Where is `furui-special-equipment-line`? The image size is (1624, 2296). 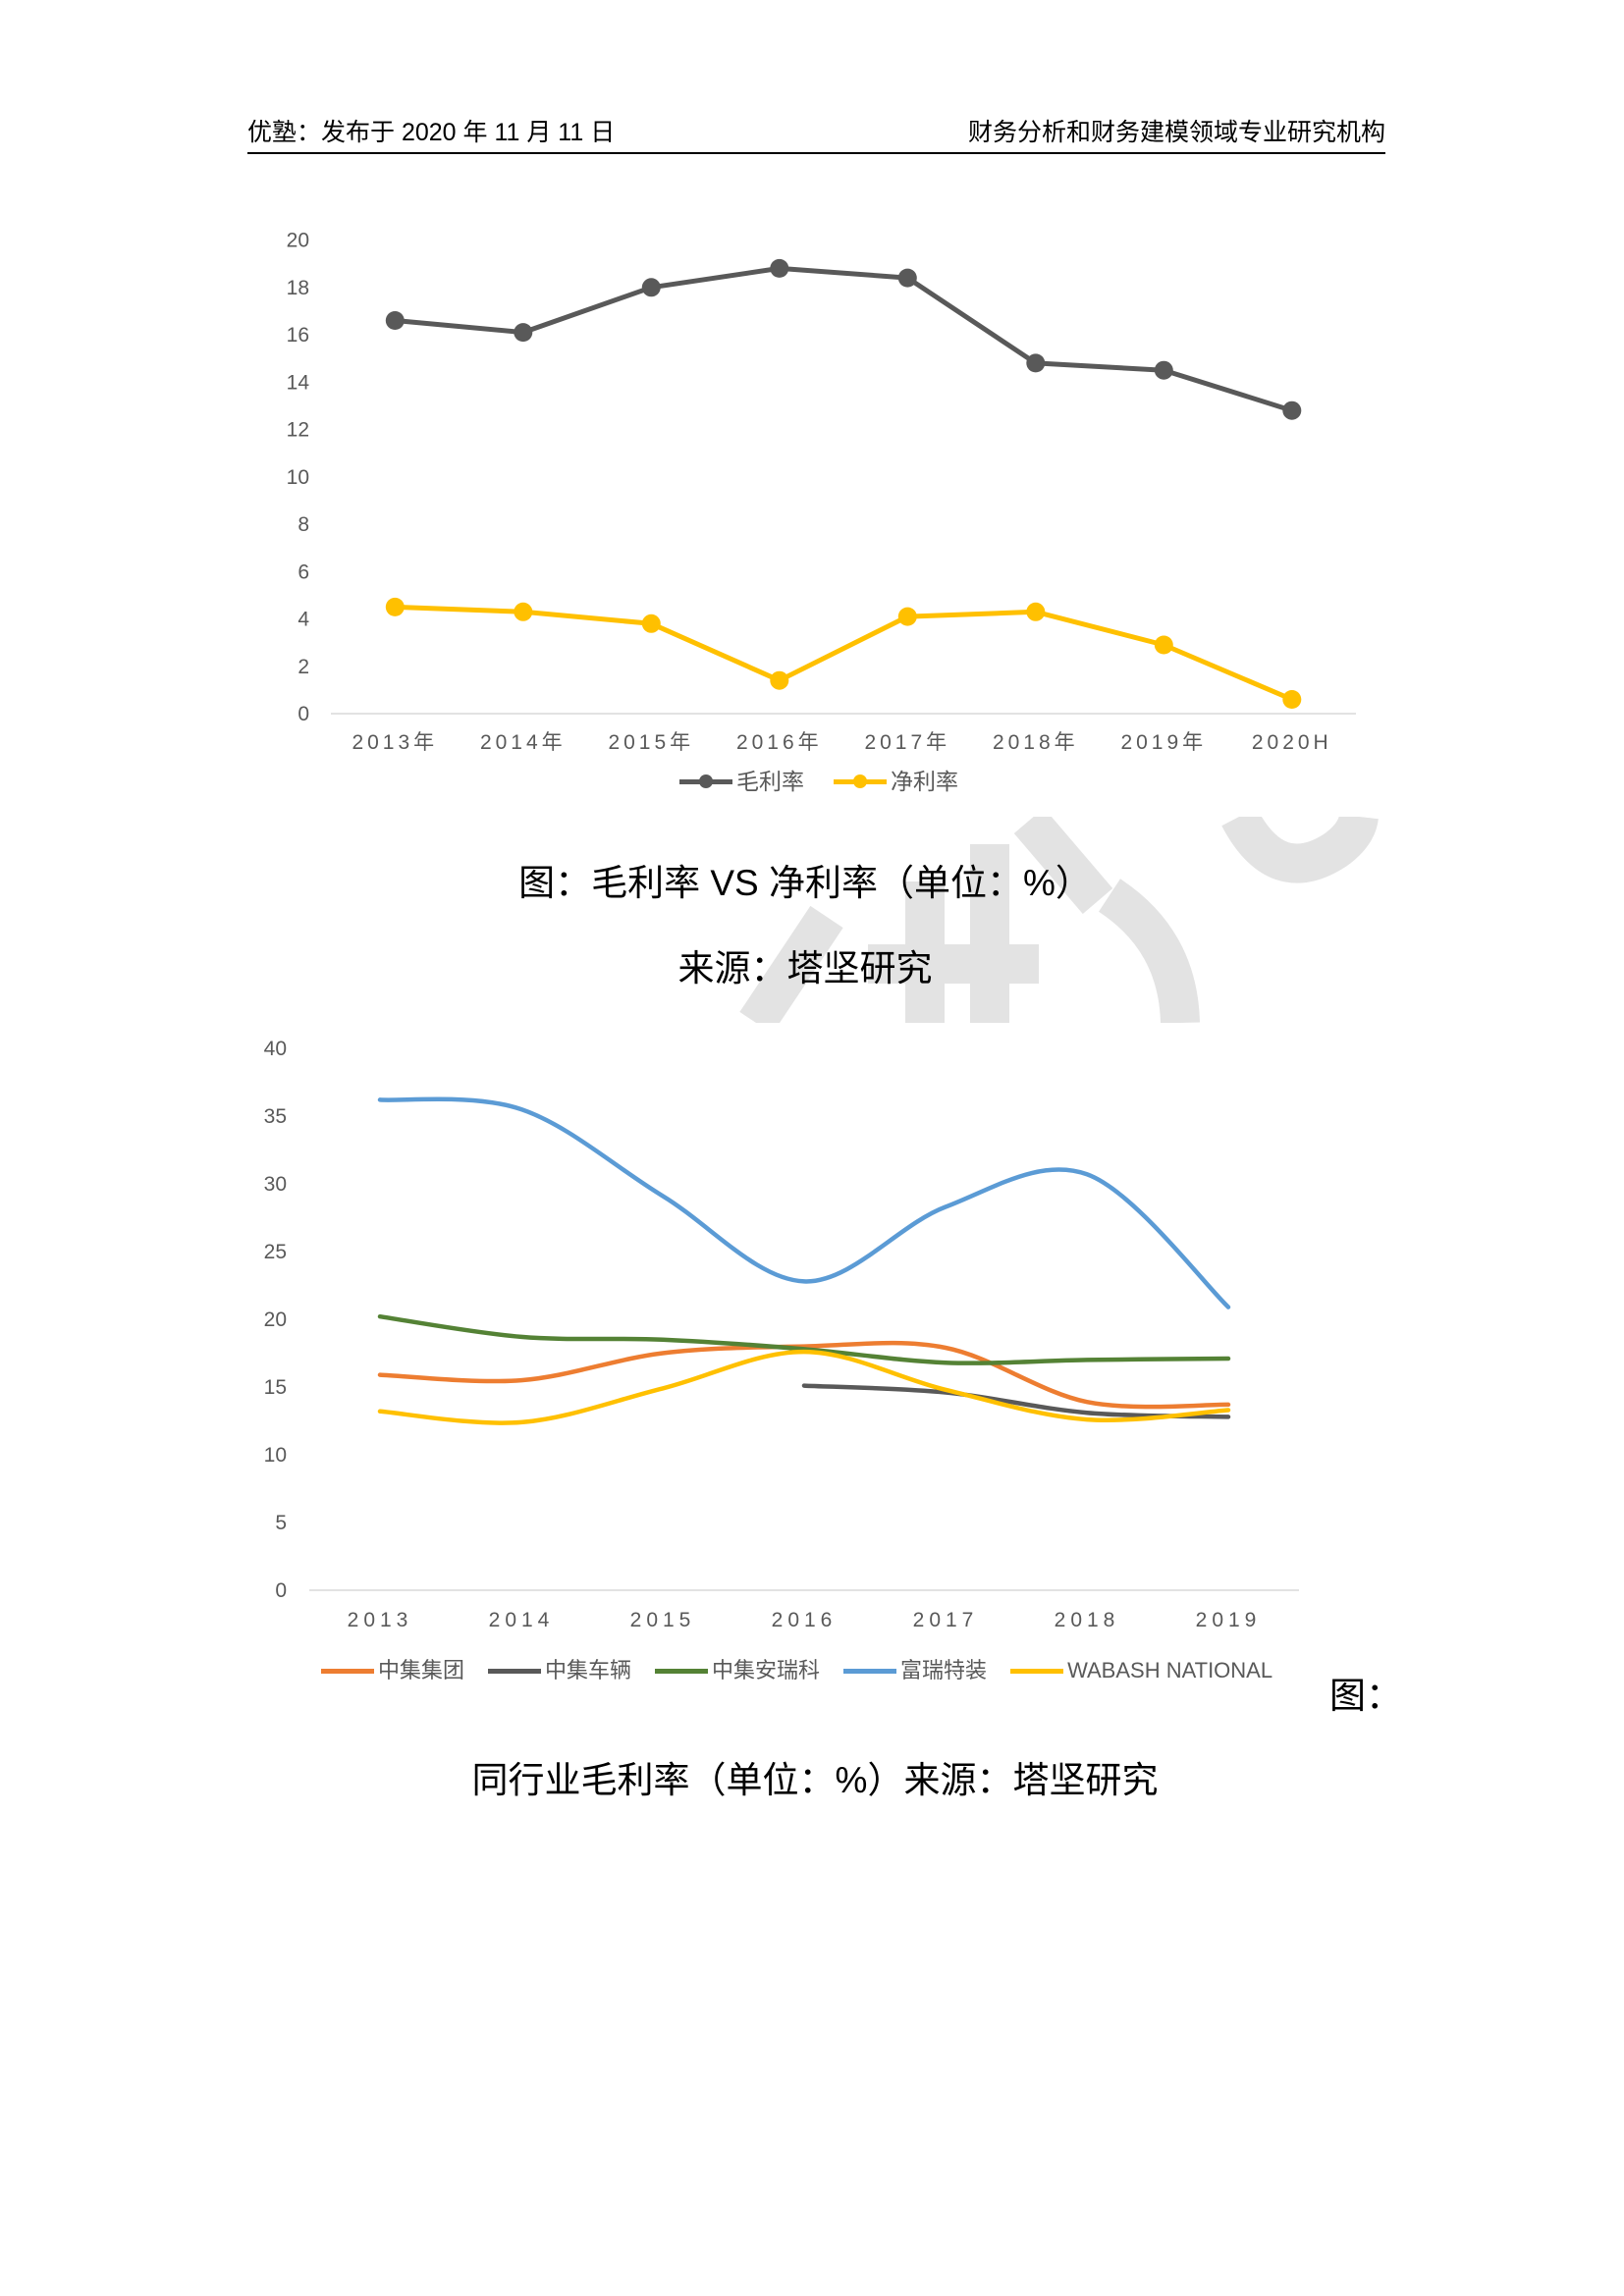
furui-special-equipment-line is located at coordinates (804, 1202).